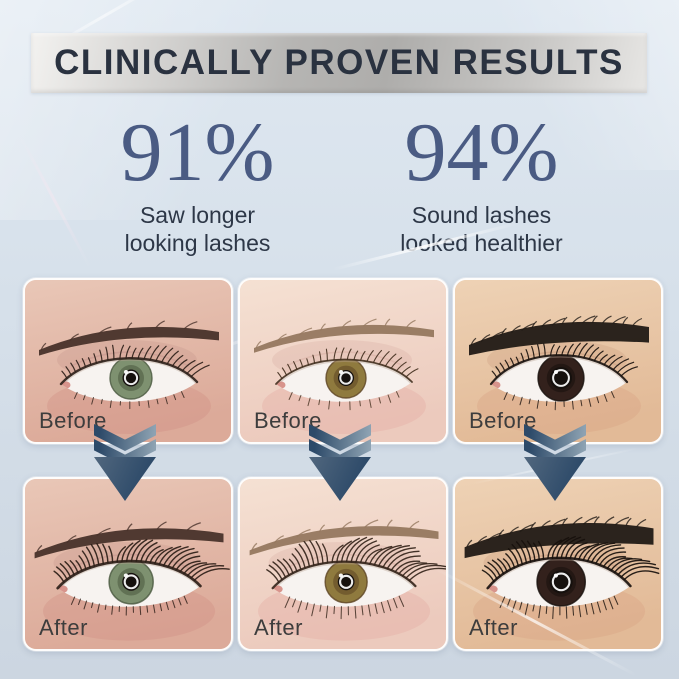  I want to click on before-photo-1: Before, so click(128, 361).